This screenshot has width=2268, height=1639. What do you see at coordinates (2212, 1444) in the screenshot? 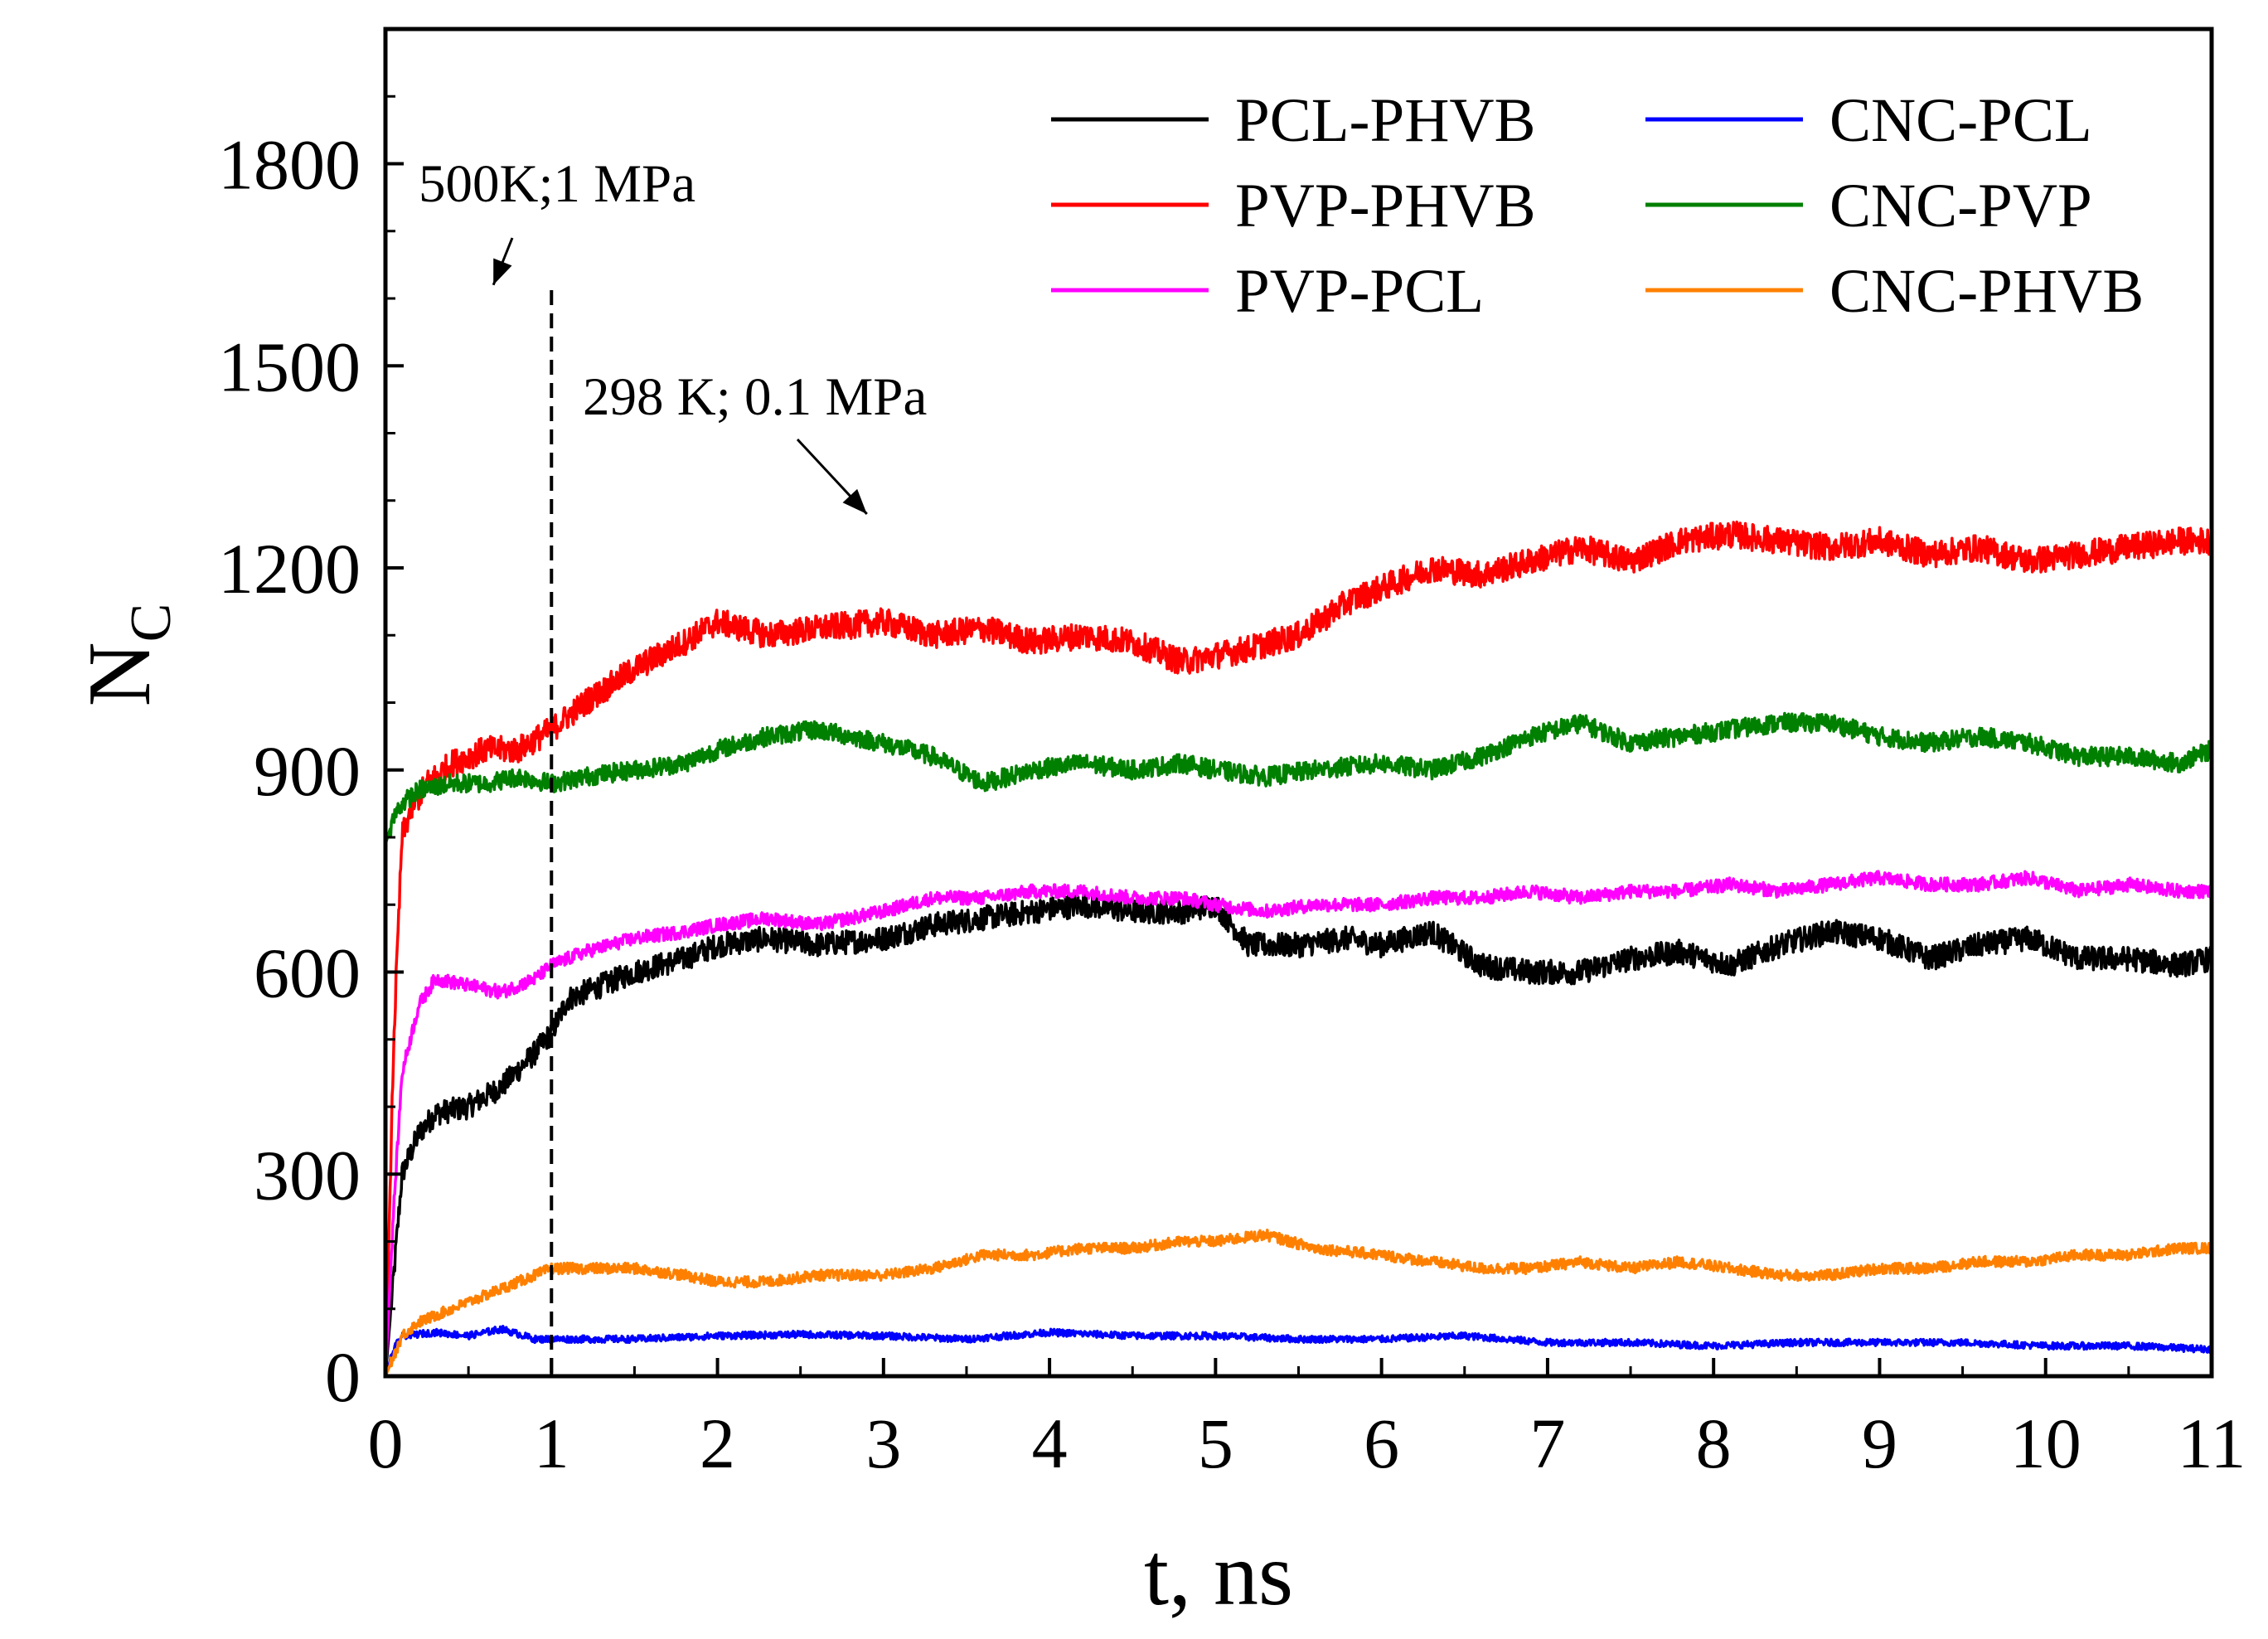
I see `x-tick-label: 11` at bounding box center [2212, 1444].